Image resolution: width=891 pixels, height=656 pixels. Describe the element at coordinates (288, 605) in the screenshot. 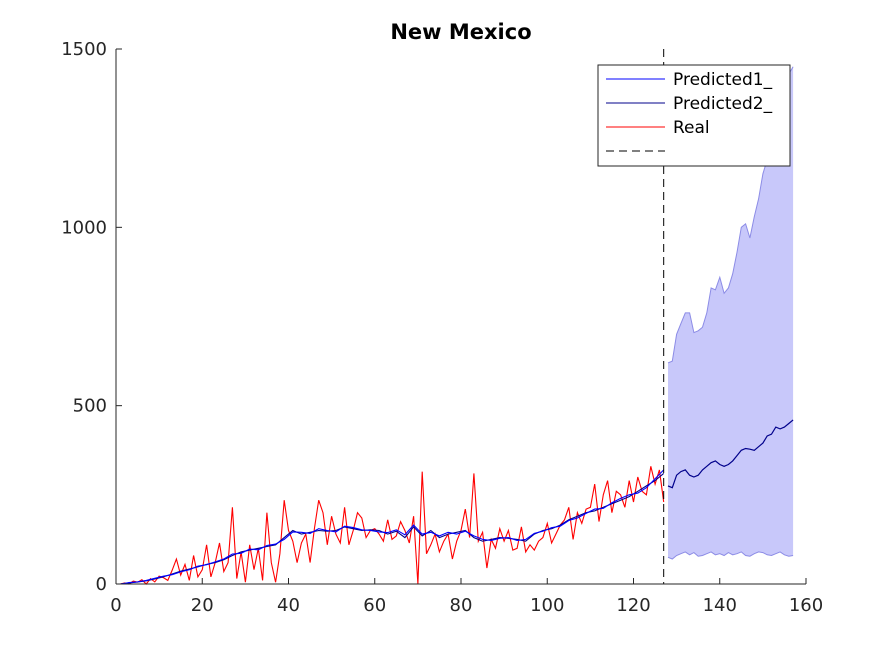

I see `x-tick-label: 40` at that location.